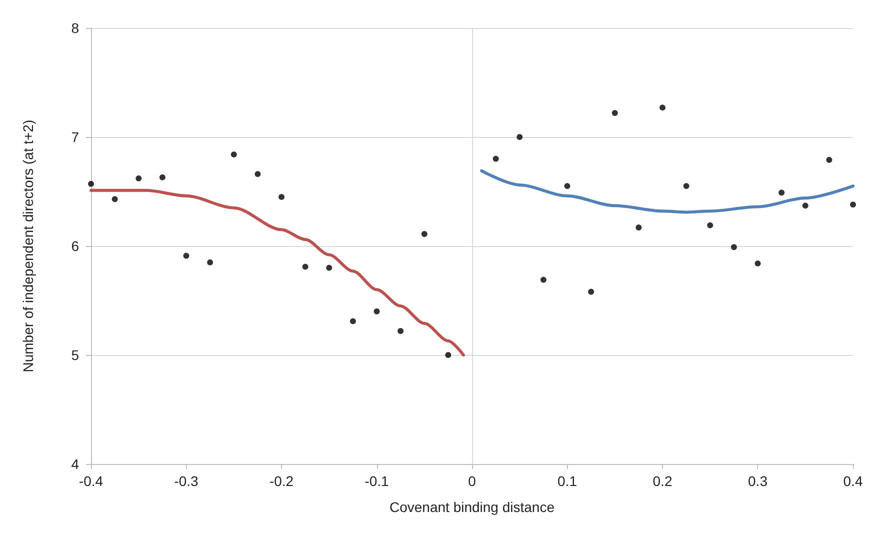  I want to click on x-tick-label: 0, so click(472, 481).